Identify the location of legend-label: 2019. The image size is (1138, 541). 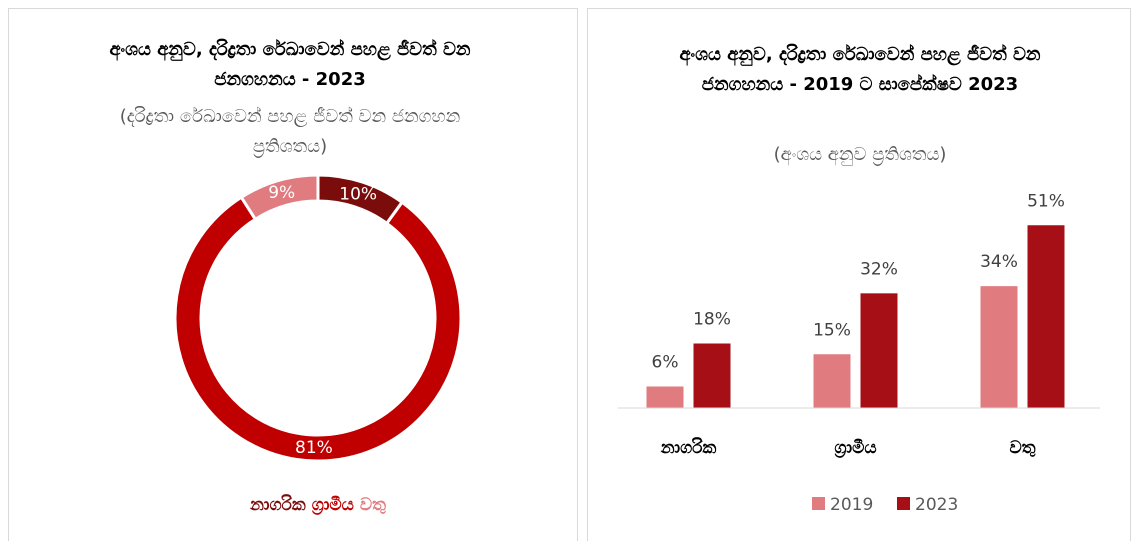
(851, 505).